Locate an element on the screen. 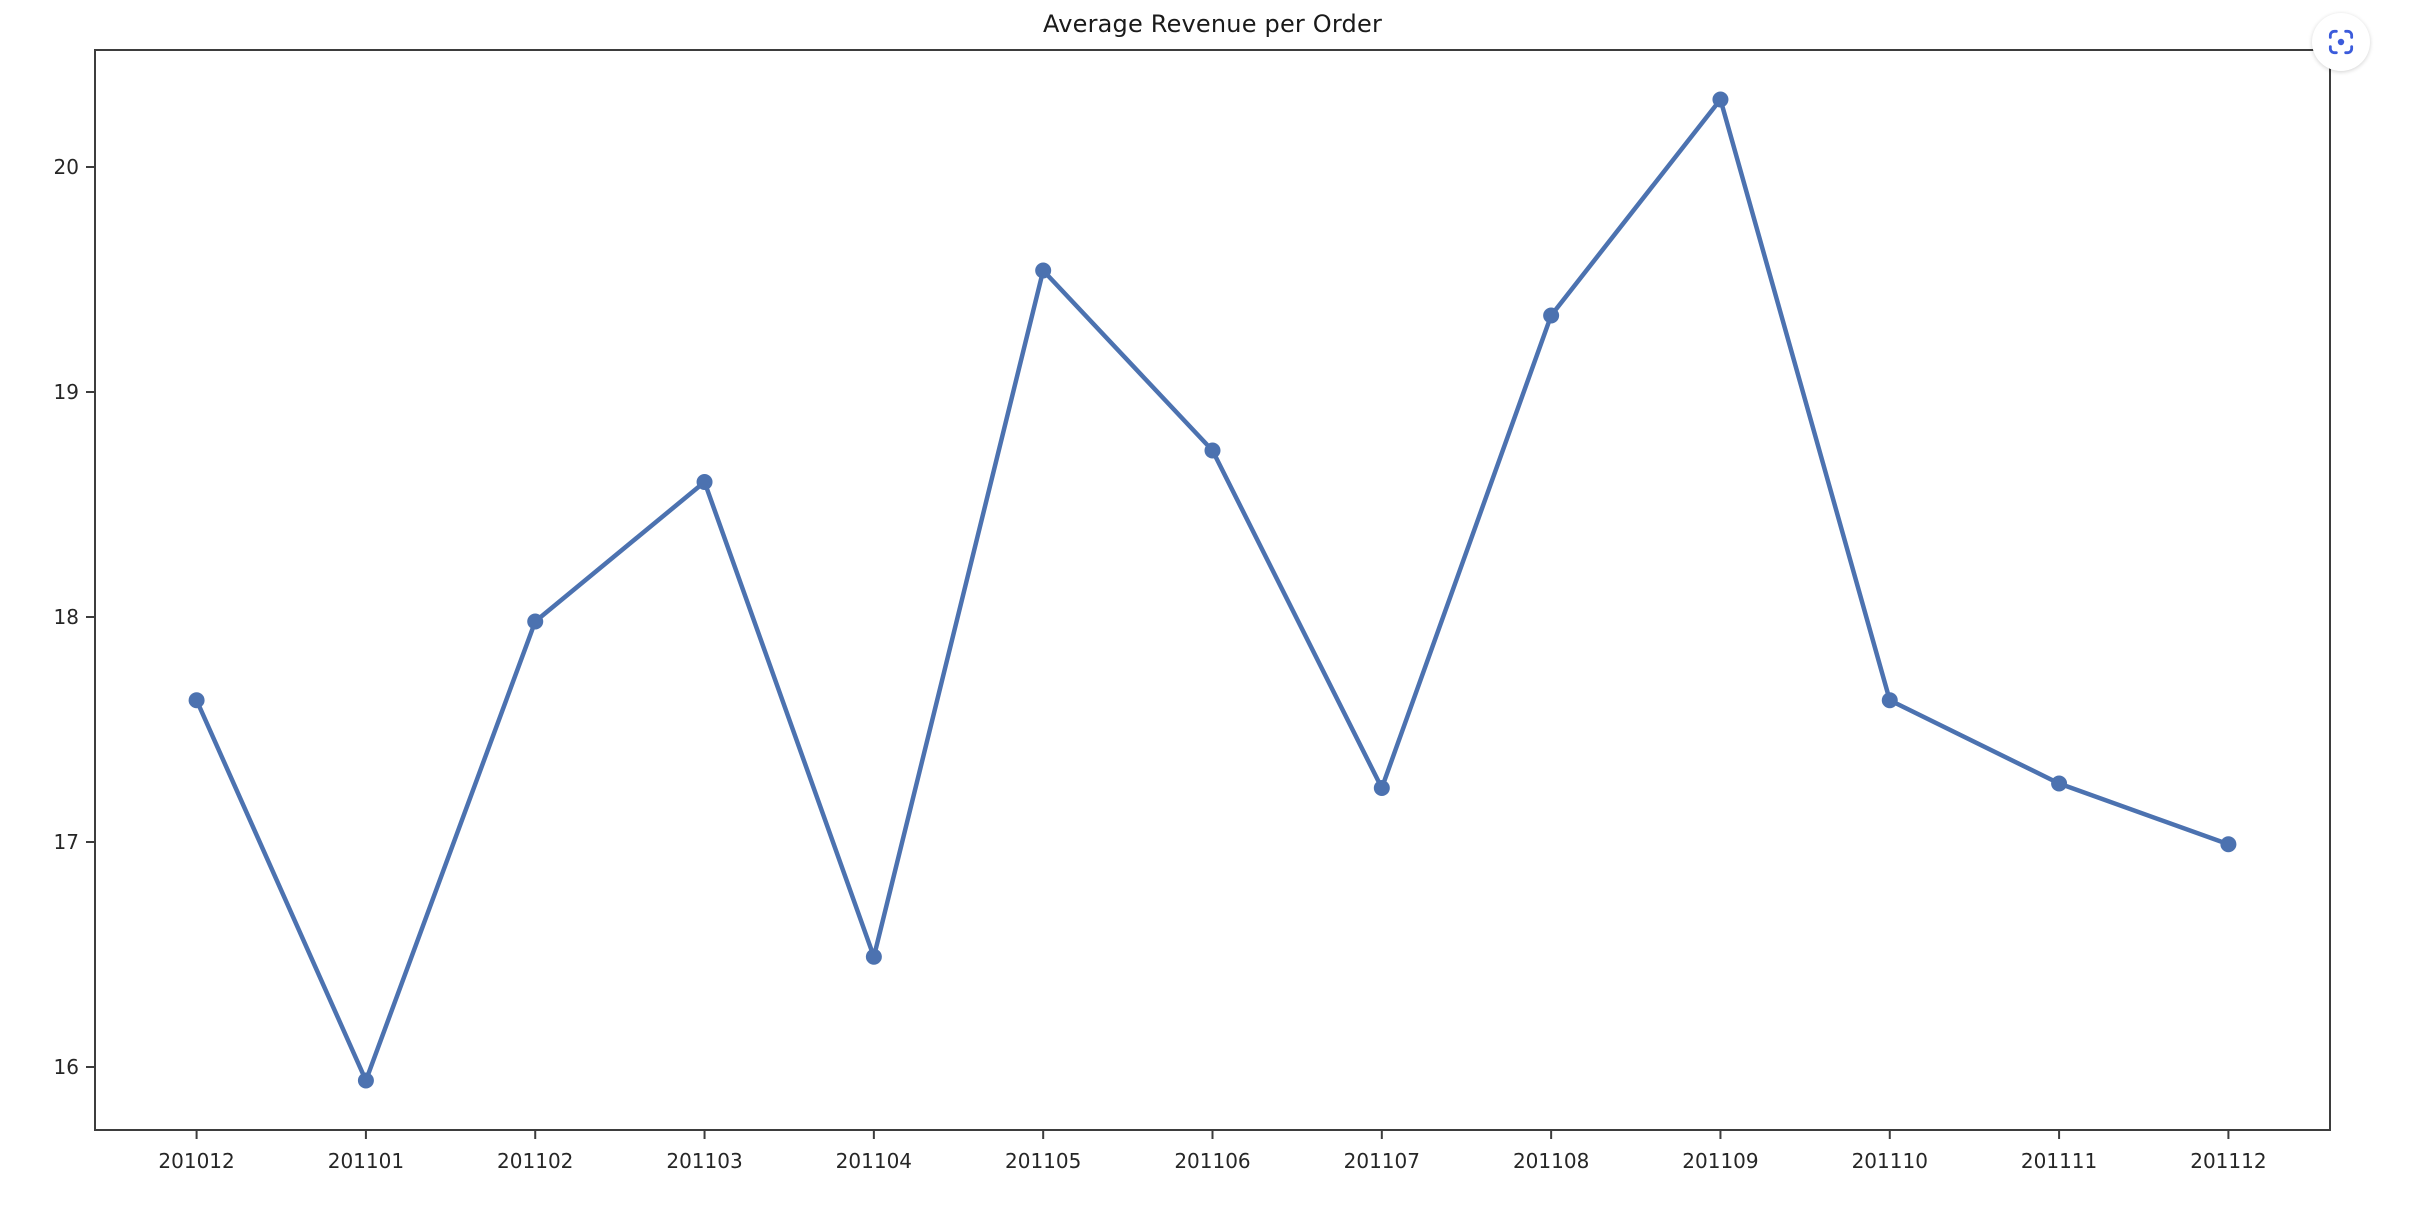 The image size is (2412, 1210). x-tick-label: 201102 is located at coordinates (535, 1161).